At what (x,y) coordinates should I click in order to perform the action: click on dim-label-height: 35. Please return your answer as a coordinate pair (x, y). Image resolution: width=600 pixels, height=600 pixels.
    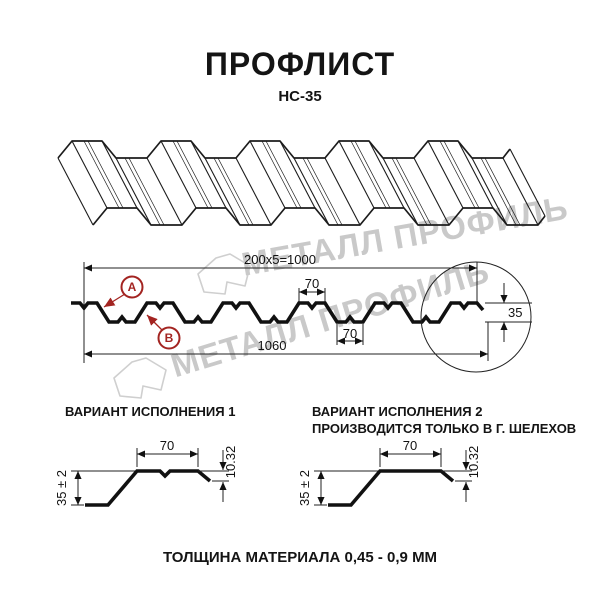
    Looking at the image, I should click on (515, 312).